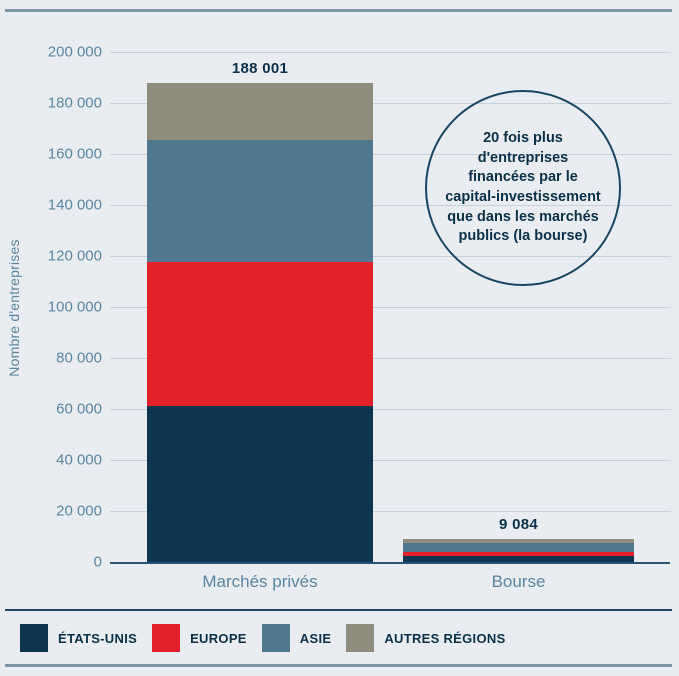 The image size is (679, 676). I want to click on top-rule, so click(338, 10).